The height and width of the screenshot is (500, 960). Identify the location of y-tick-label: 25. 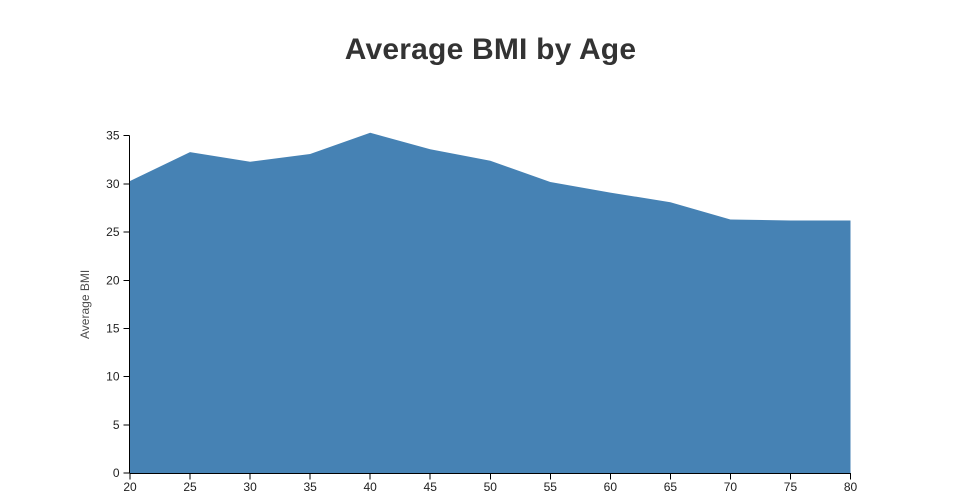
(113, 232).